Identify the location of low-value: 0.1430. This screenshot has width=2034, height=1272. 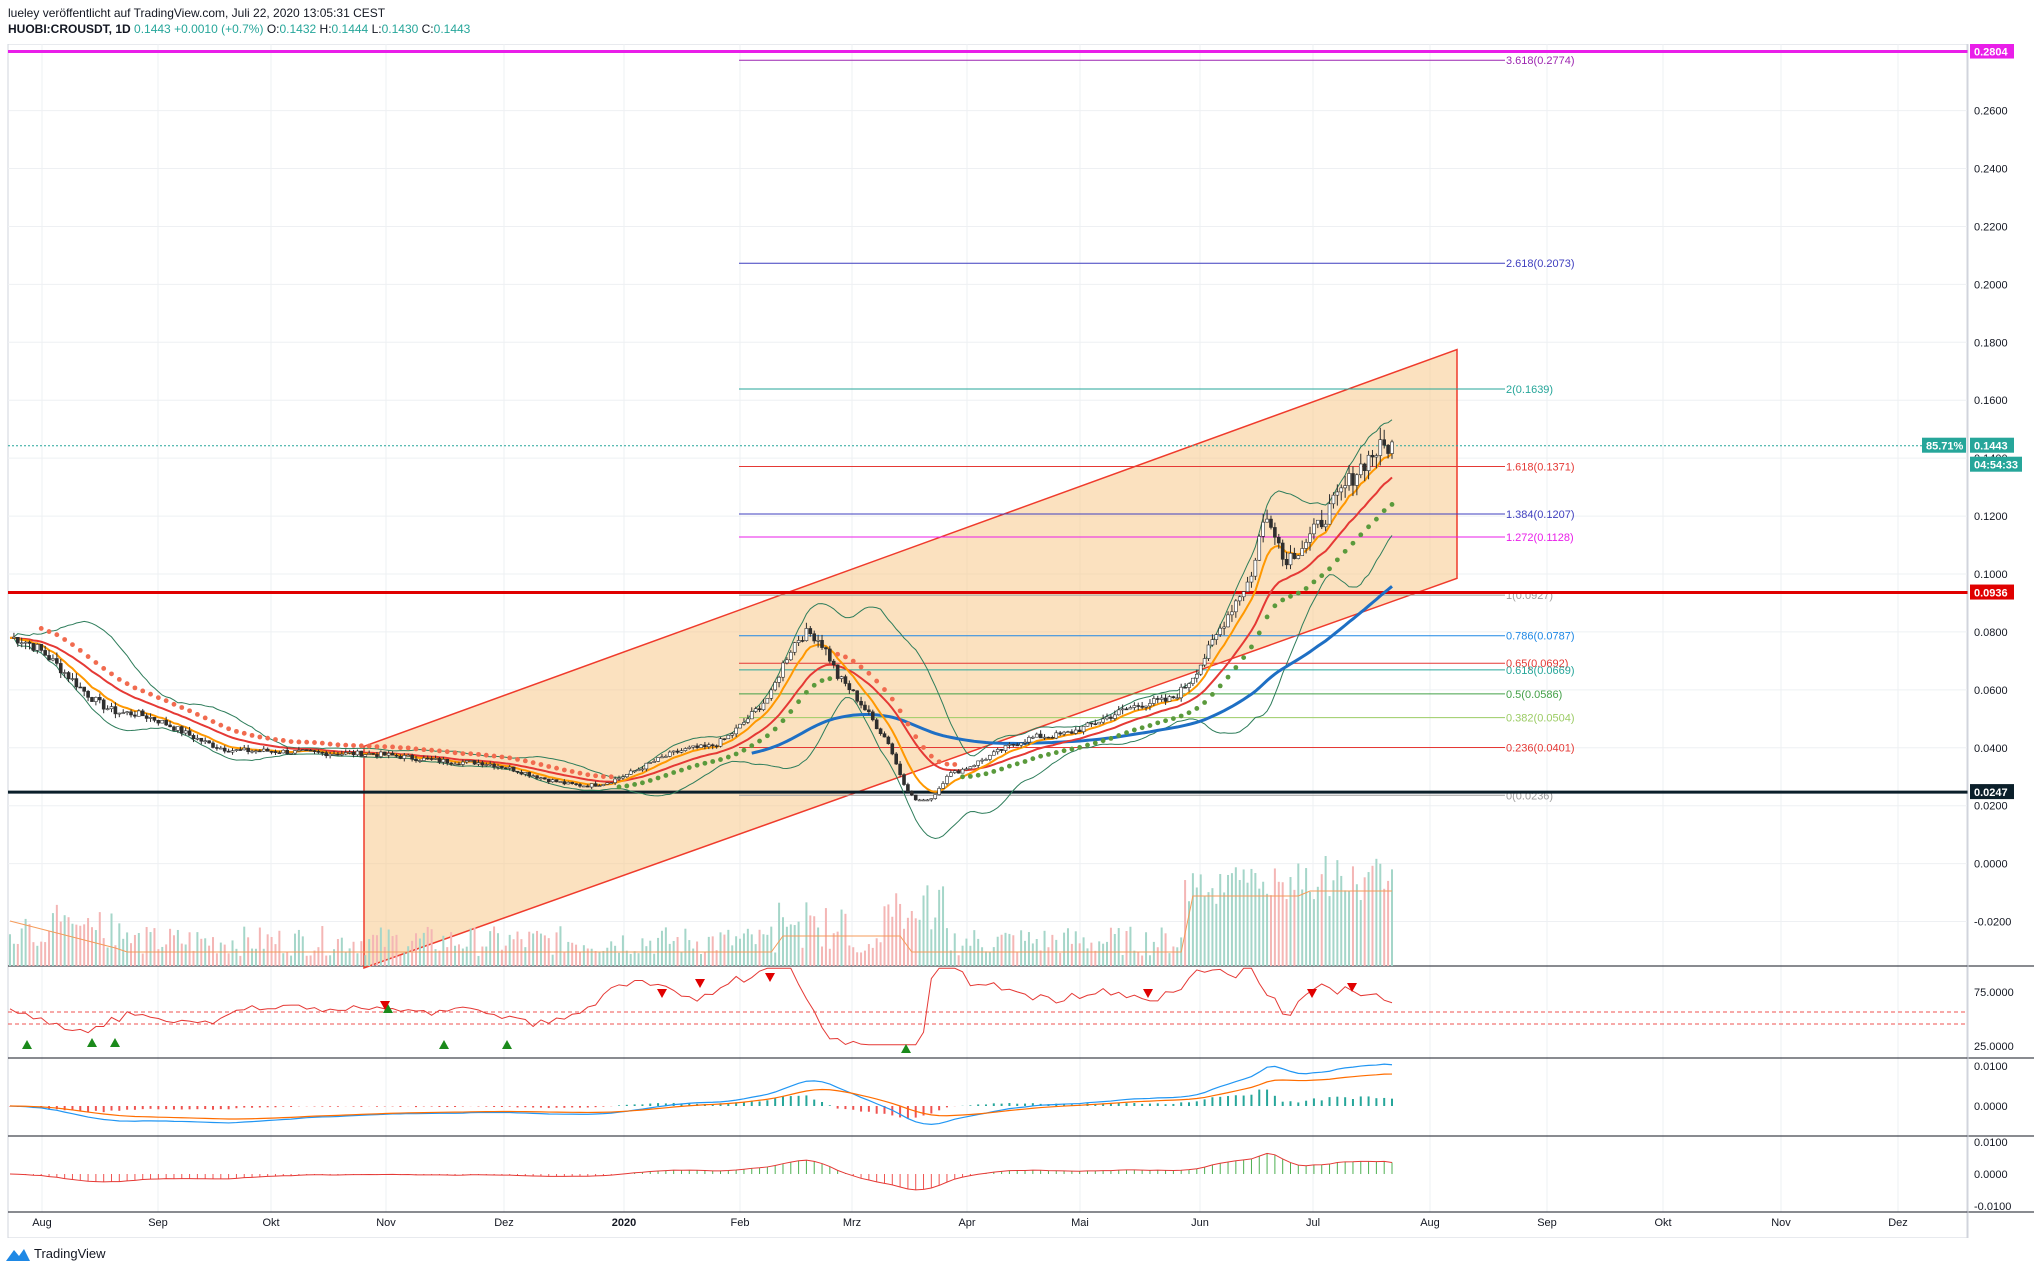
(400, 29).